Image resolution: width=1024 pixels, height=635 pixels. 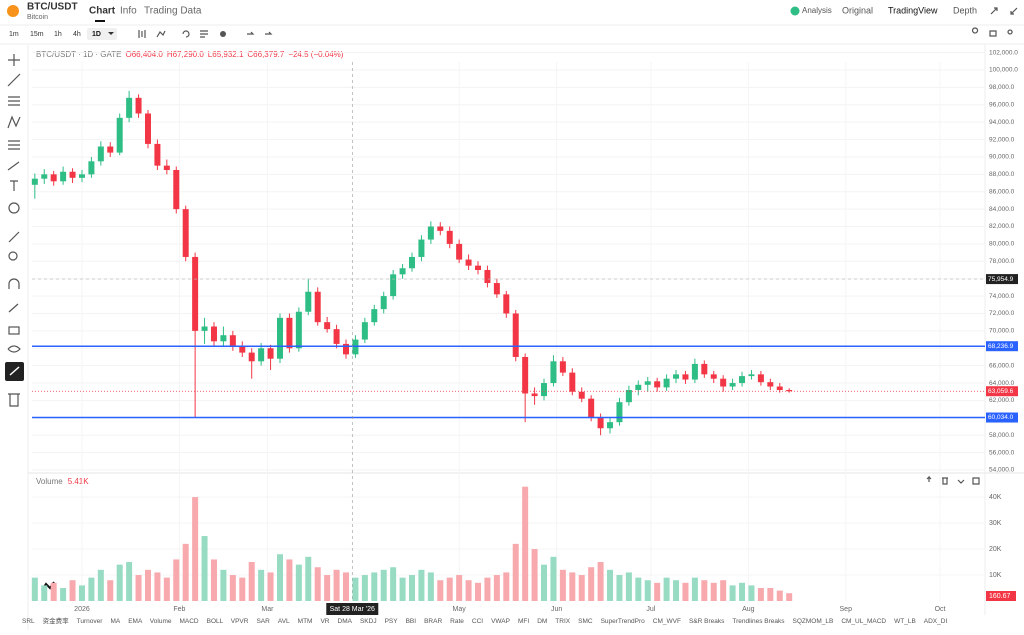 What do you see at coordinates (1002, 435) in the screenshot?
I see `y-tick-label: 58,000.0` at bounding box center [1002, 435].